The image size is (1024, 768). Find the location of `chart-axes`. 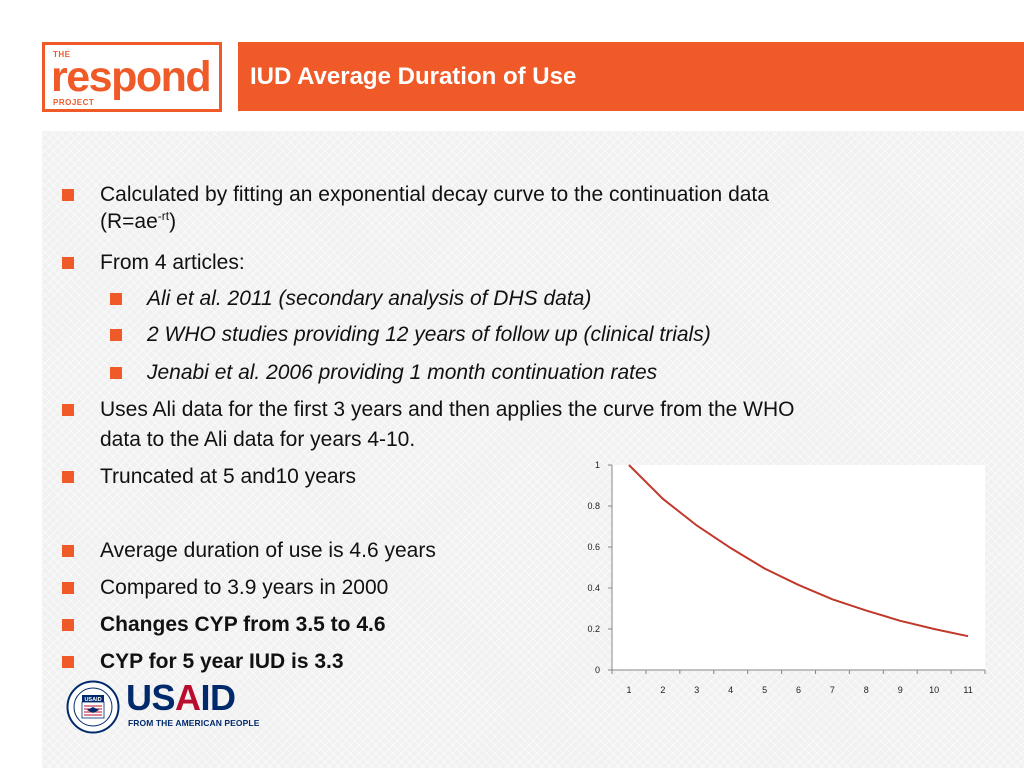

chart-axes is located at coordinates (797, 569).